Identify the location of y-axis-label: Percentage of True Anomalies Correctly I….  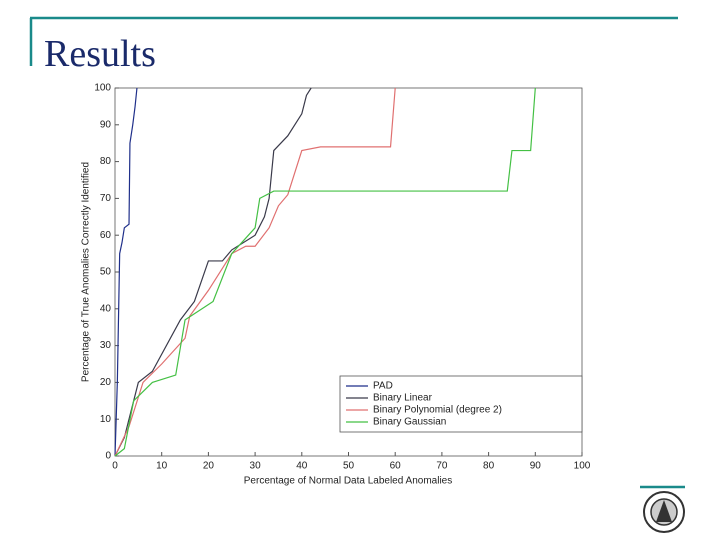
(86, 272).